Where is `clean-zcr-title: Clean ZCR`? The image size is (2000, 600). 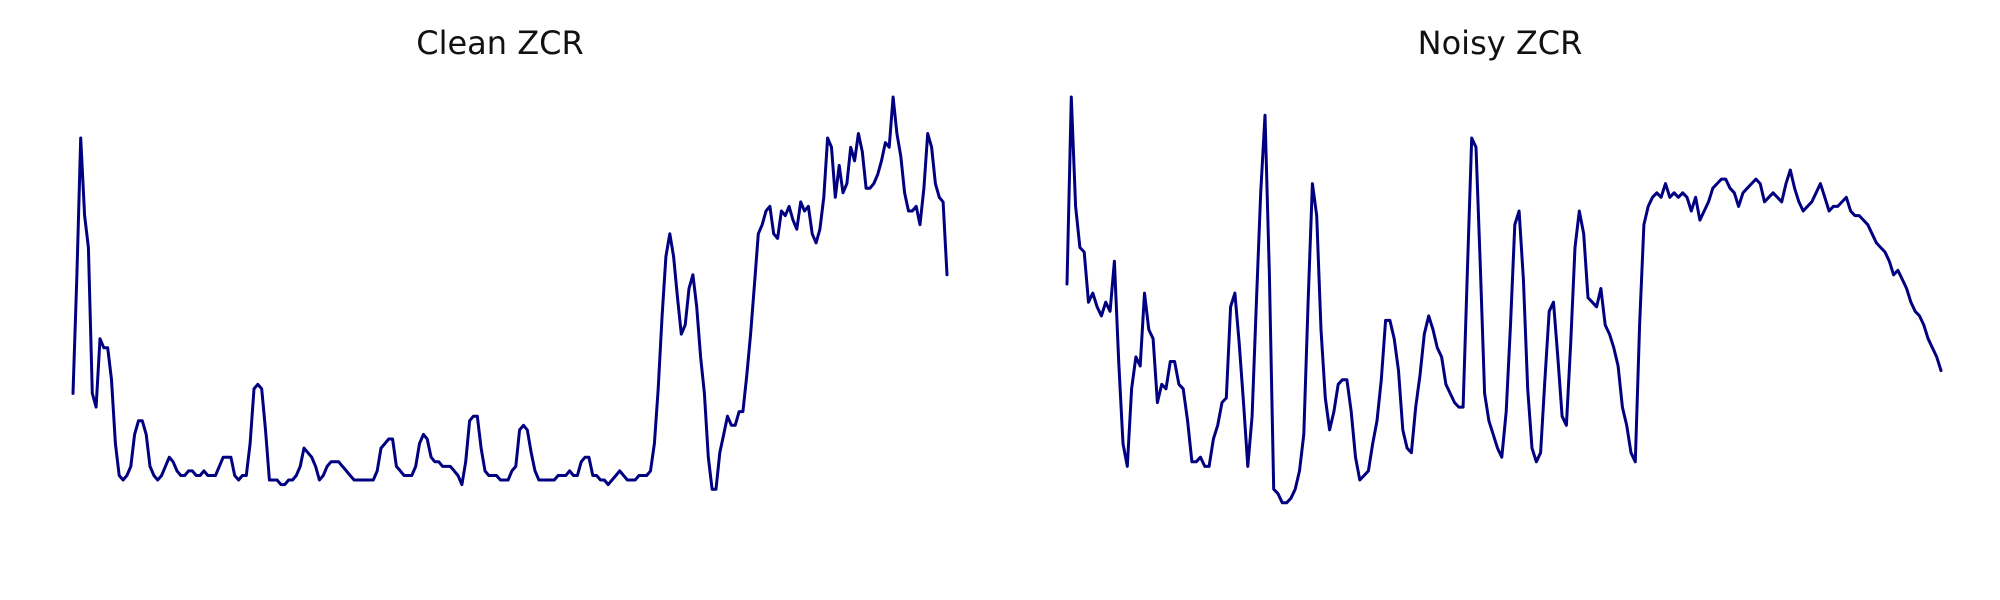
clean-zcr-title: Clean ZCR is located at coordinates (500, 43).